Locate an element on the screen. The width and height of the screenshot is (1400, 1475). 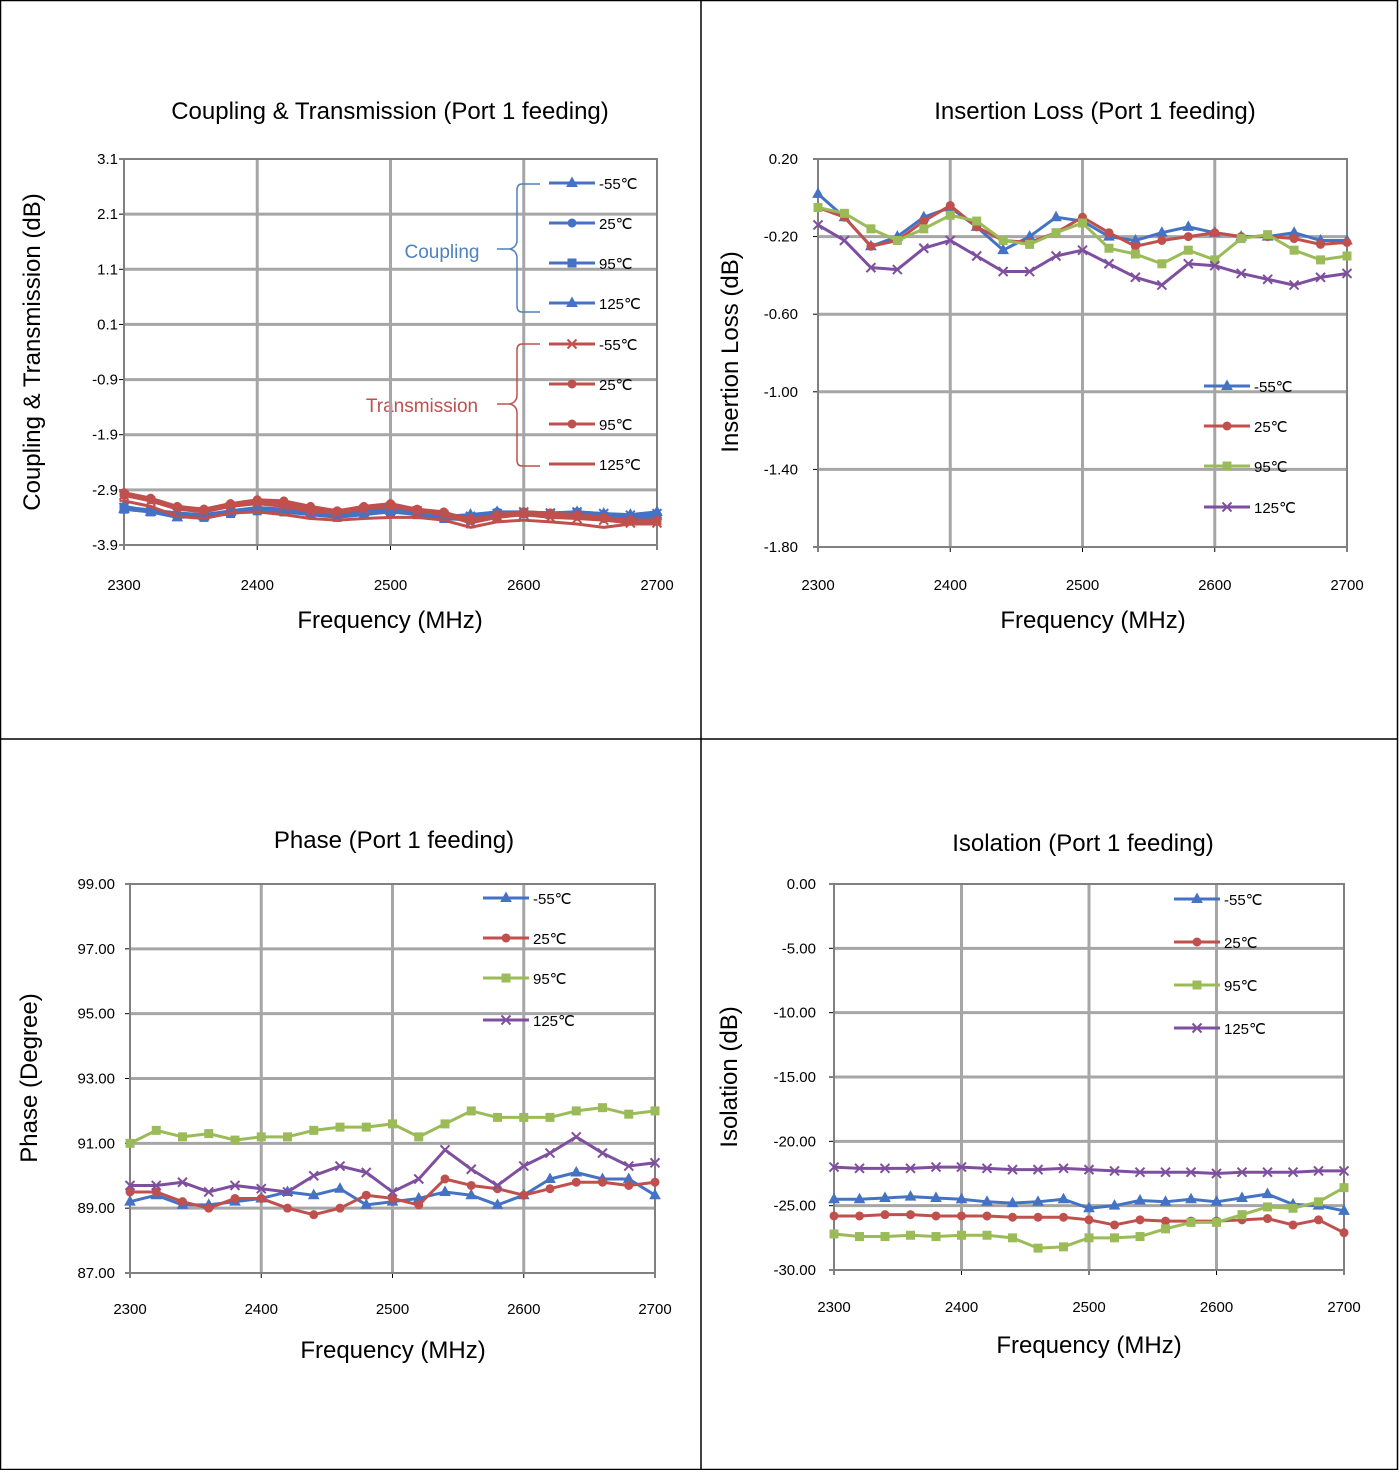
y-tick-label: -10.00 is located at coordinates (794, 1013).